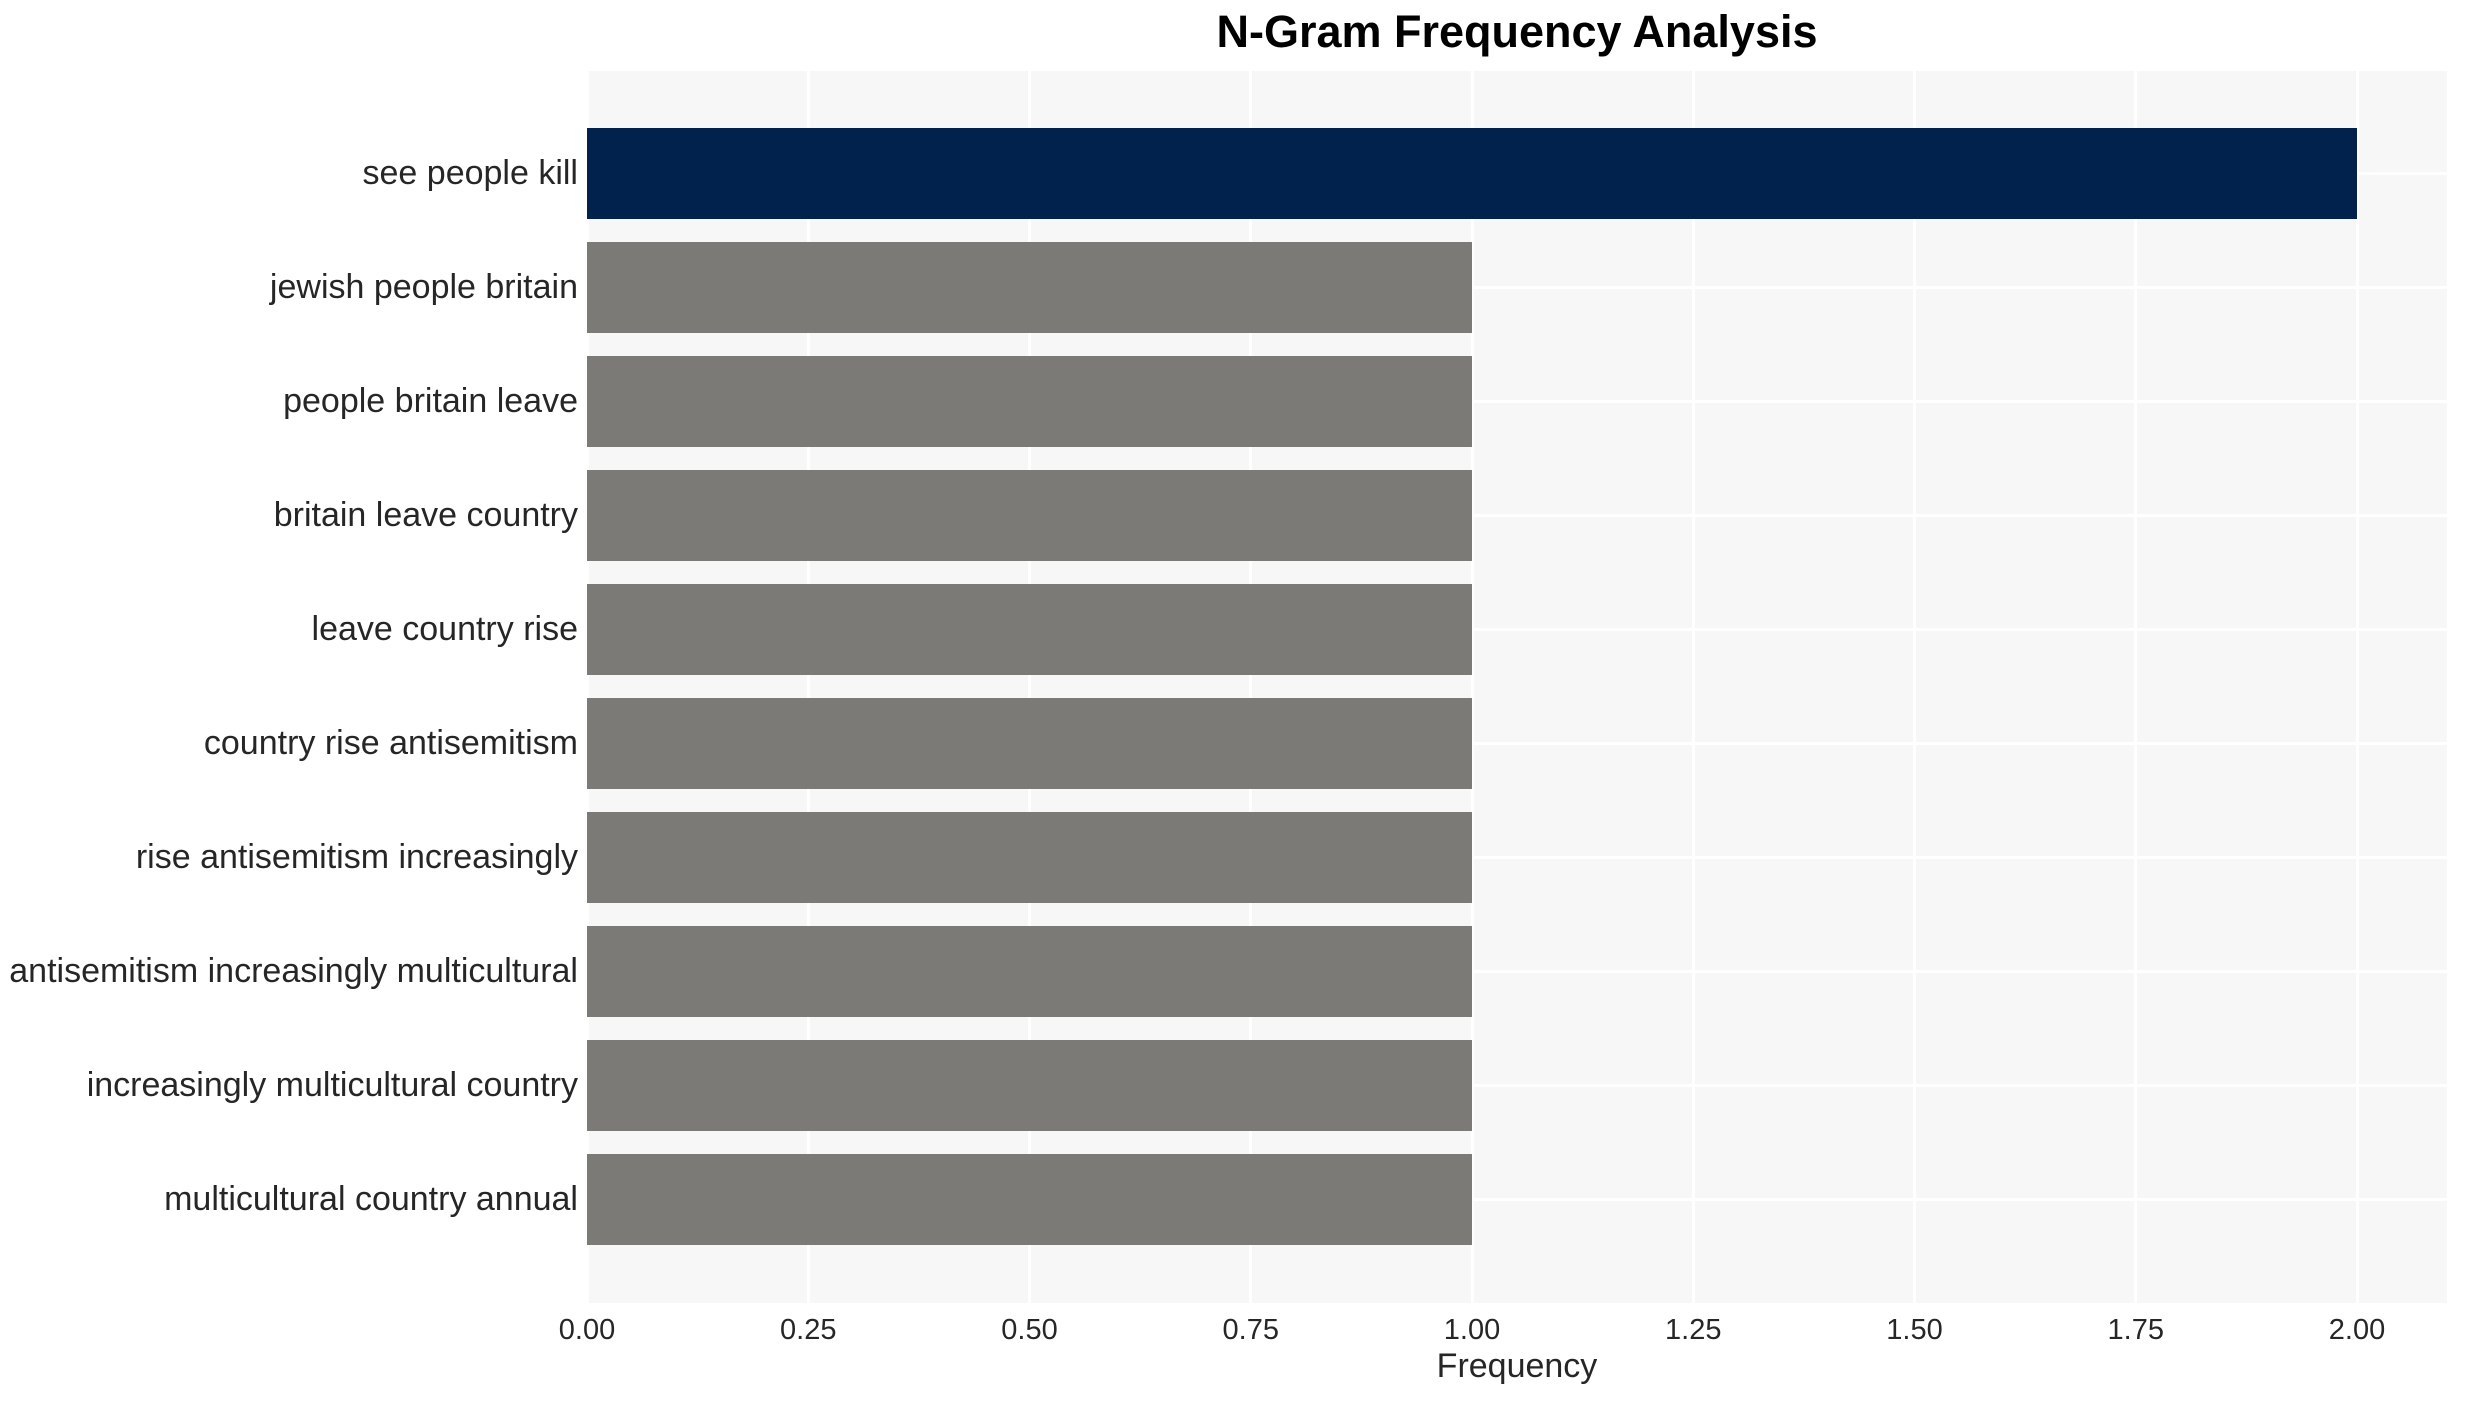 Image resolution: width=2466 pixels, height=1402 pixels. I want to click on x-tick-label: 1.00, so click(1472, 1330).